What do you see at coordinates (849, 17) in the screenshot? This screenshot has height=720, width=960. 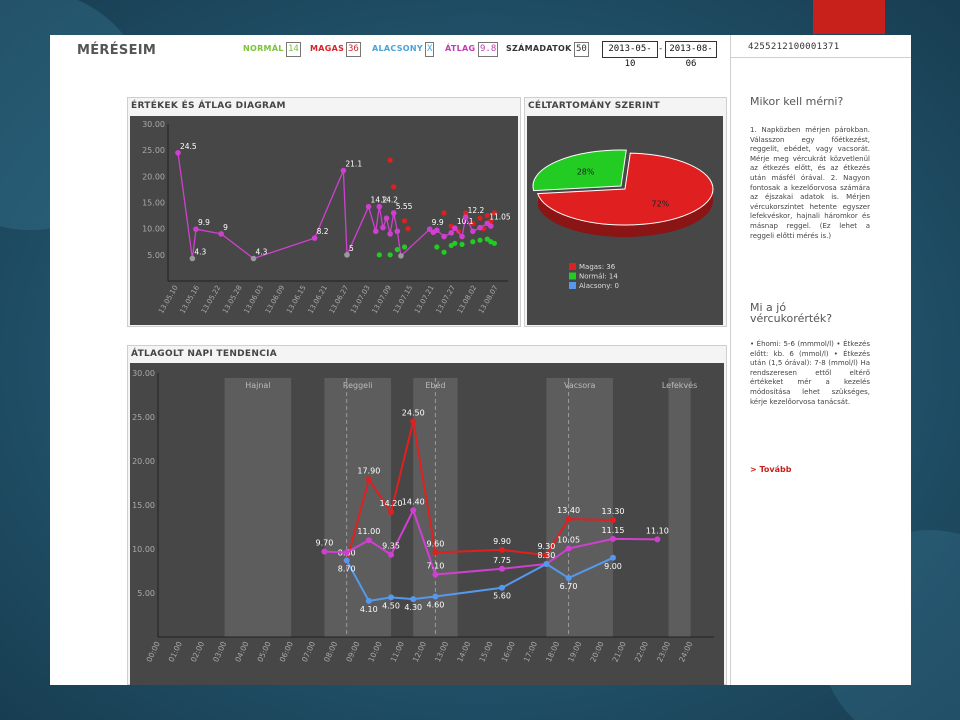 I see `corner-accent` at bounding box center [849, 17].